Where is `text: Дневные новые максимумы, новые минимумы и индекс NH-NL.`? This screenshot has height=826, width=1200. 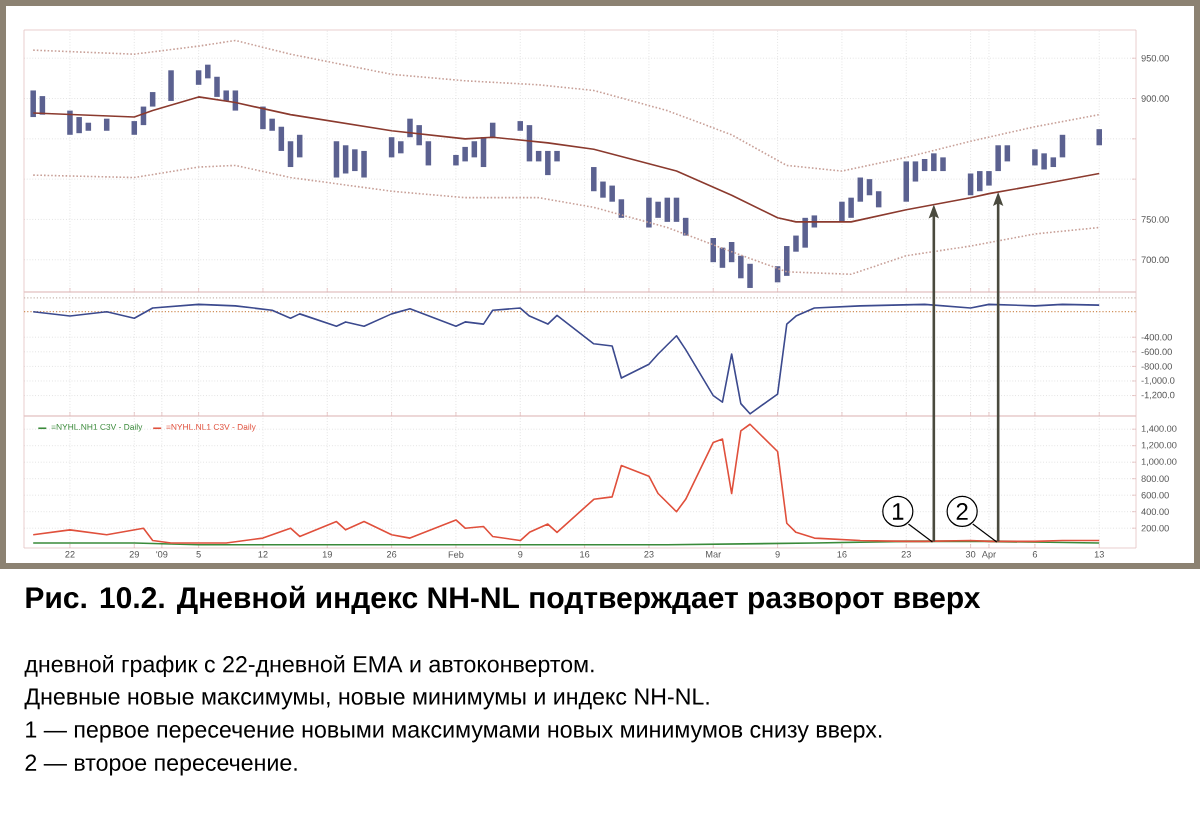
text: Дневные новые максимумы, новые минимумы и индекс NH-NL. is located at coordinates (366, 699).